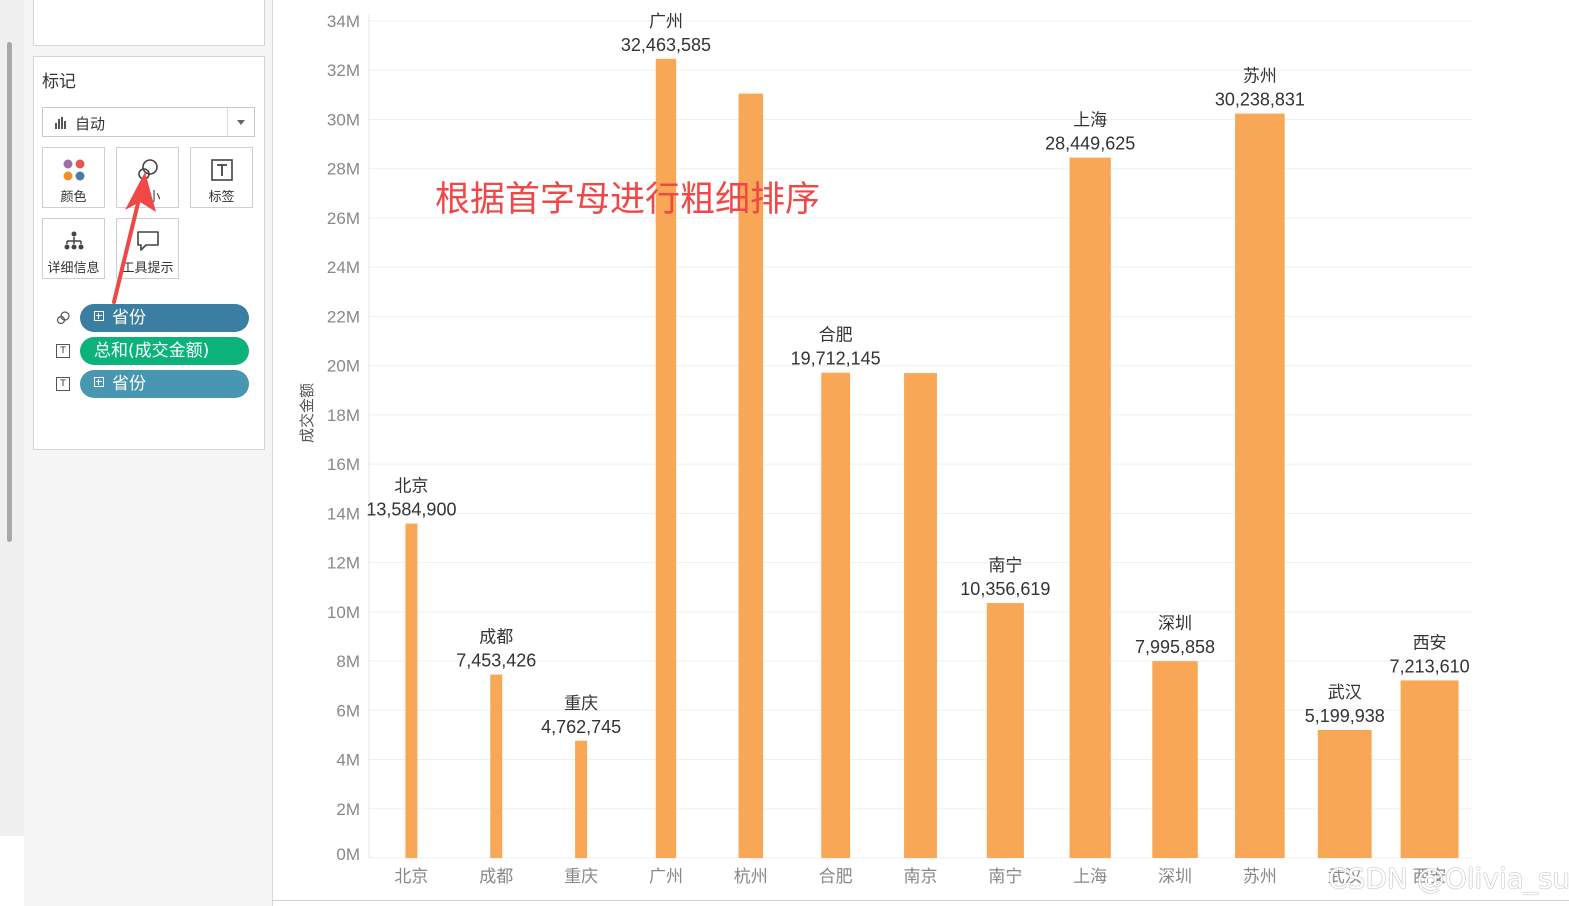 The height and width of the screenshot is (906, 1569). I want to click on x-tick-label: 苏州, so click(1260, 877).